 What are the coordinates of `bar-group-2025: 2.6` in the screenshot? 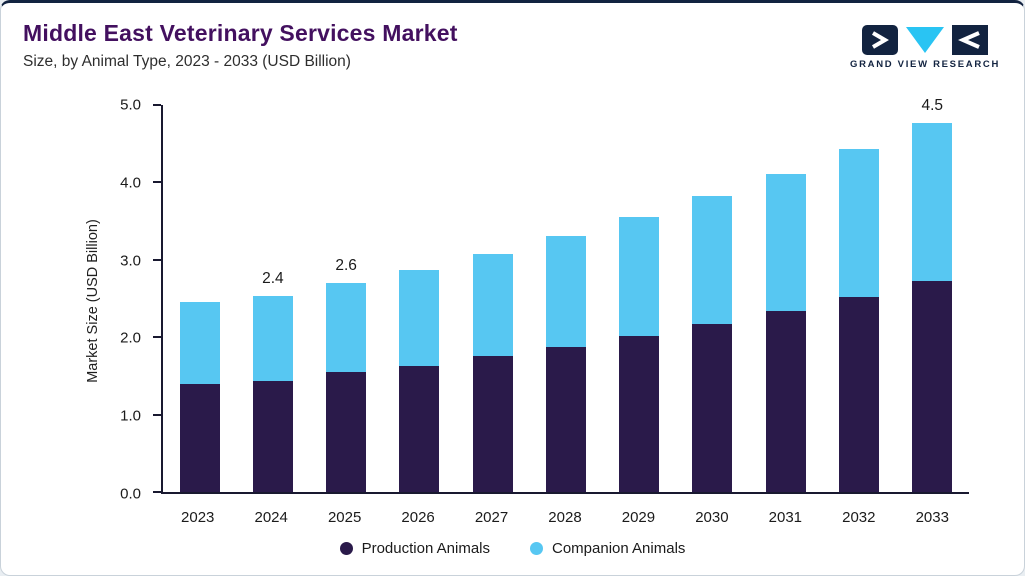 It's located at (346, 298).